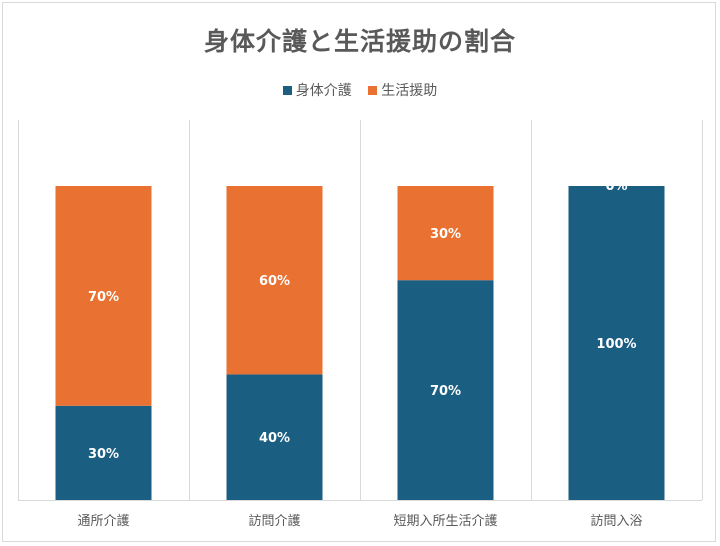 This screenshot has height=546, width=720. What do you see at coordinates (616, 186) in the screenshot?
I see `data-label-life-support-3: 0%` at bounding box center [616, 186].